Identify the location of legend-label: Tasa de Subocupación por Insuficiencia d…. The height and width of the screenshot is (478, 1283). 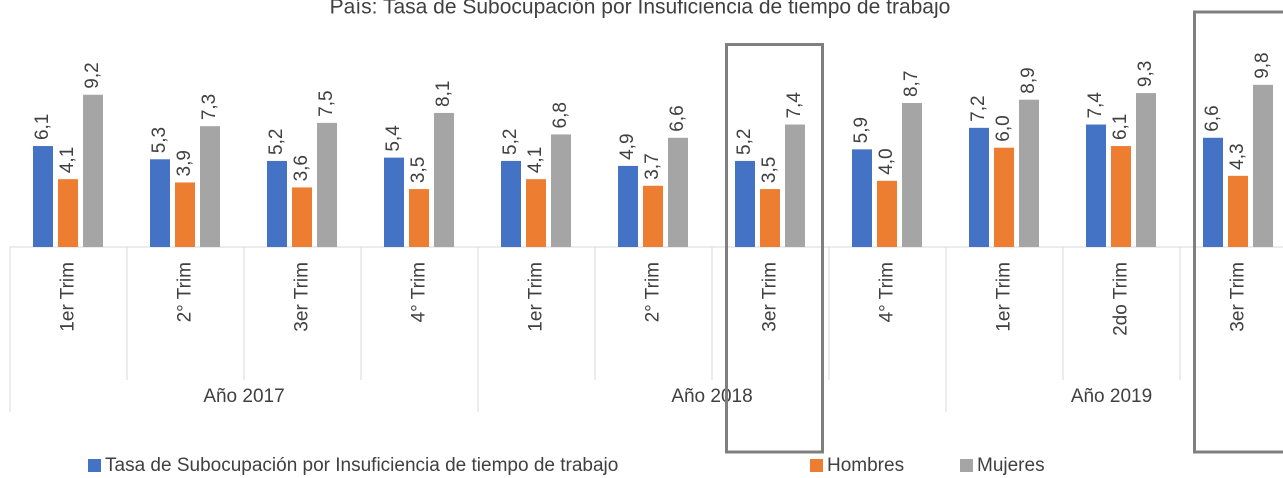
(361, 465).